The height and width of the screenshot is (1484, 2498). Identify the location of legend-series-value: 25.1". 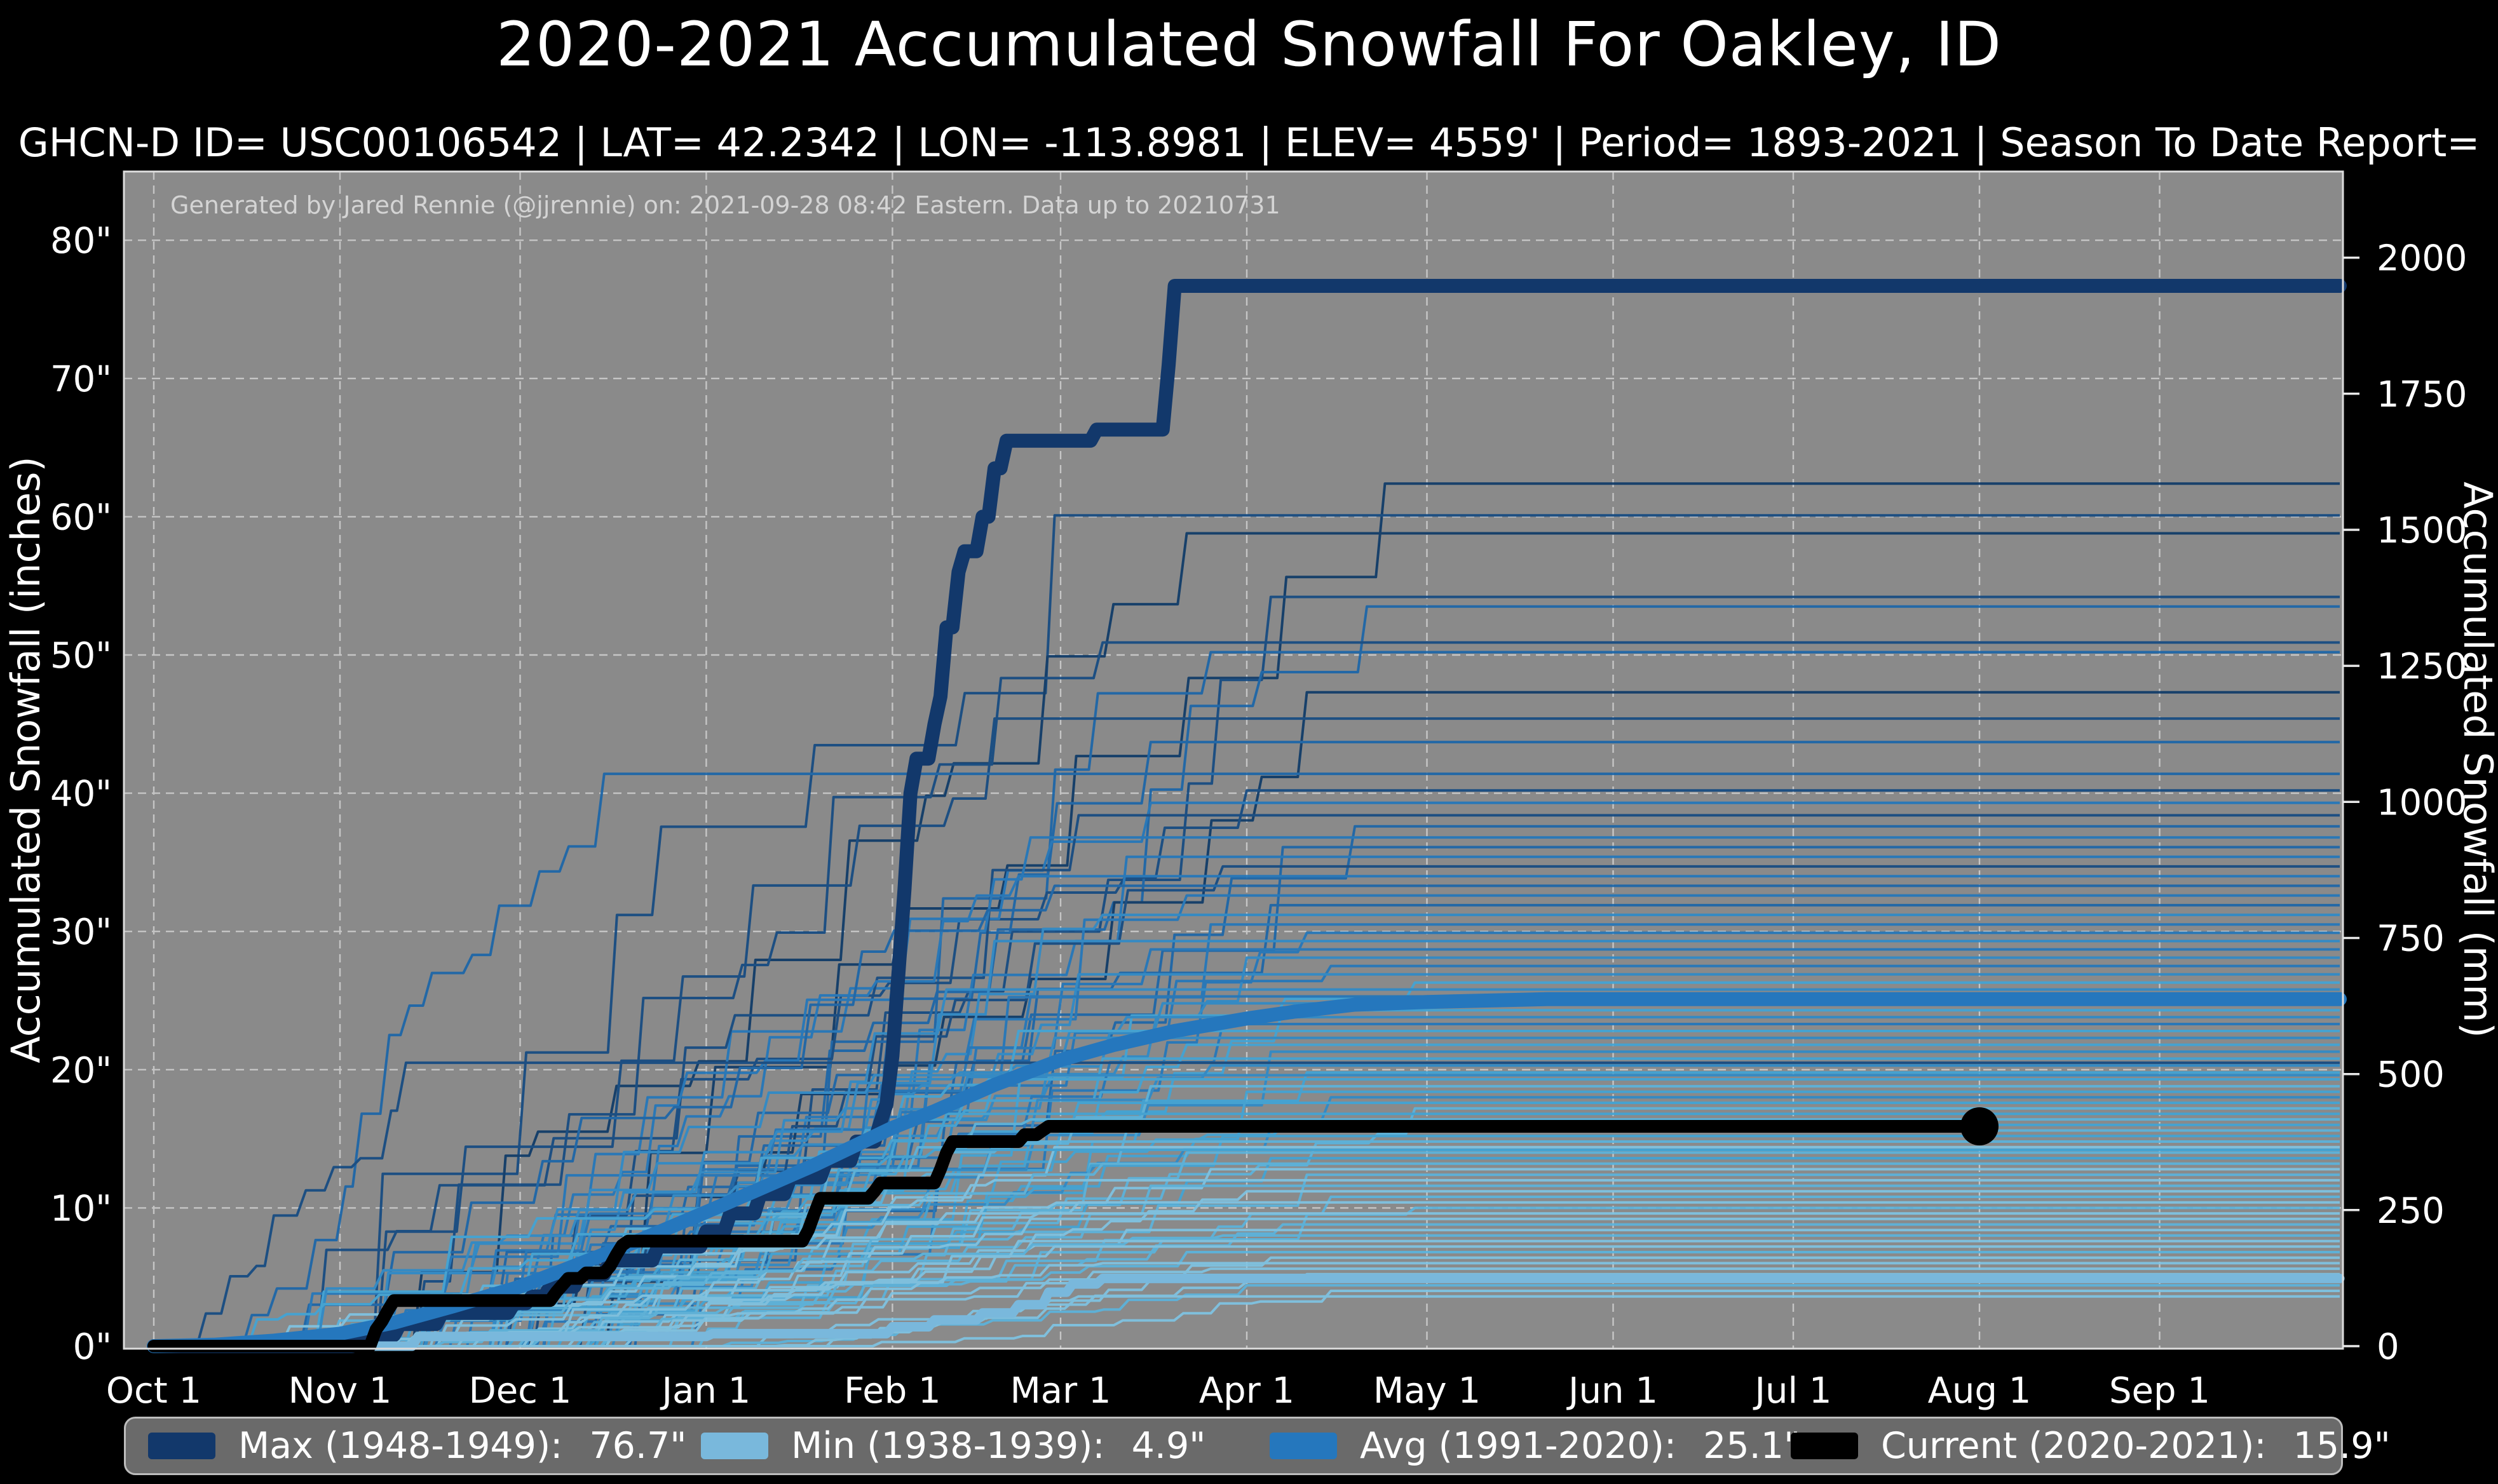
(1752, 1446).